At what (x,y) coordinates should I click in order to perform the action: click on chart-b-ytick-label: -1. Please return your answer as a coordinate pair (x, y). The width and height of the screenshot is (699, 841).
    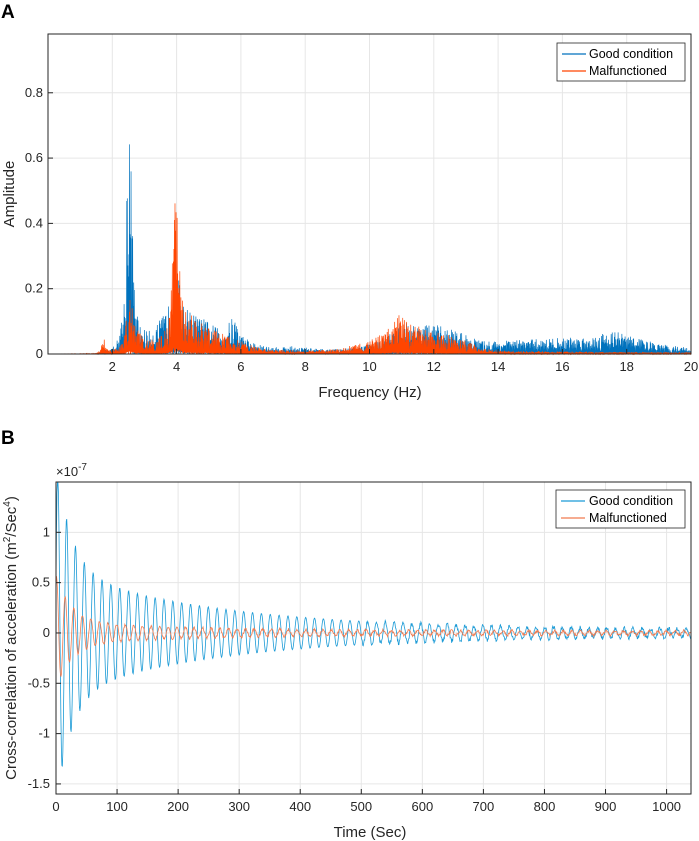
    Looking at the image, I should click on (44, 733).